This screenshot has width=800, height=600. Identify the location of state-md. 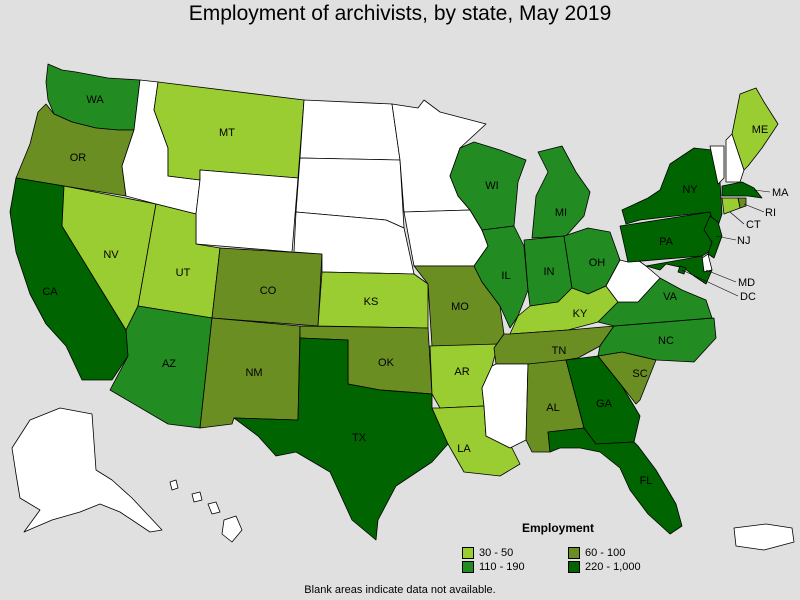
(679, 270).